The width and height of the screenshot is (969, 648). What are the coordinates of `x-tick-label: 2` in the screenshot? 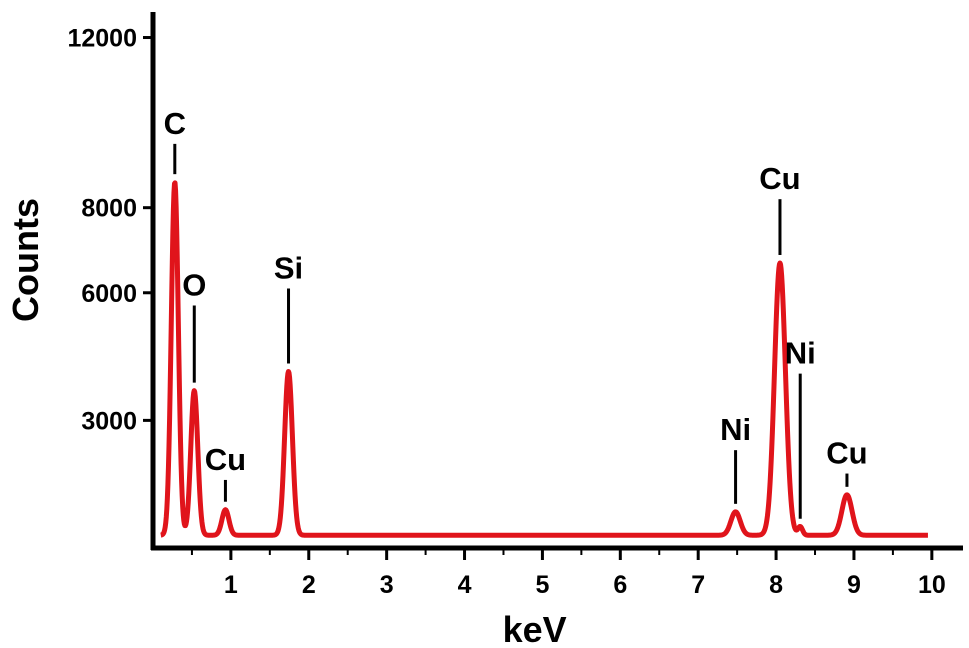 It's located at (309, 585).